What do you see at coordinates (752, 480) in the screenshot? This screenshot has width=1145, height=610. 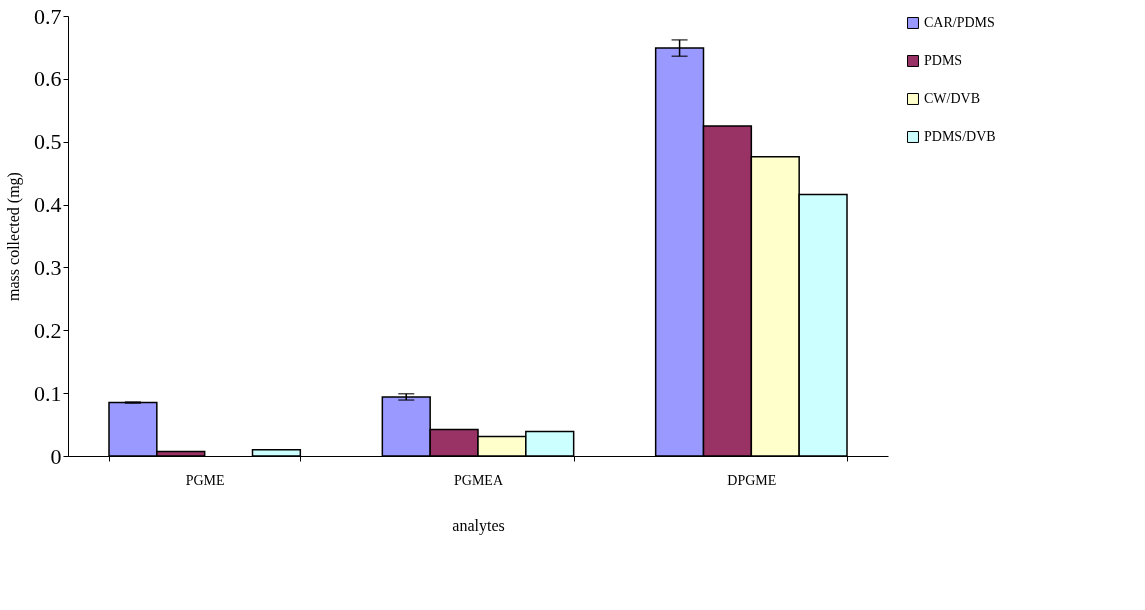 I see `x-tick-label: DPGME` at bounding box center [752, 480].